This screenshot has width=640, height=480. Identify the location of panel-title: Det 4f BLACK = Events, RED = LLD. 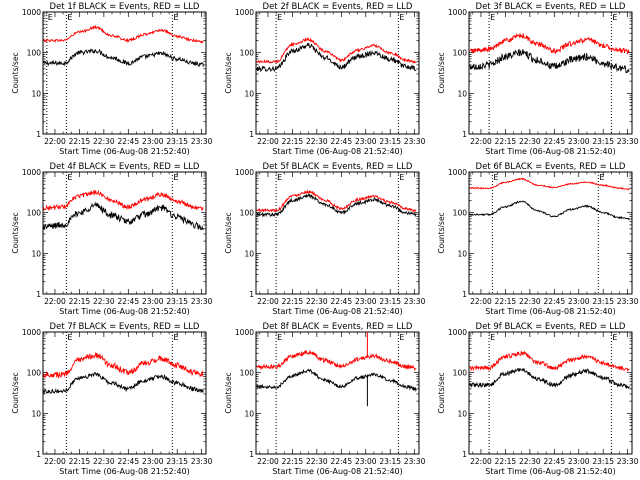
(125, 167).